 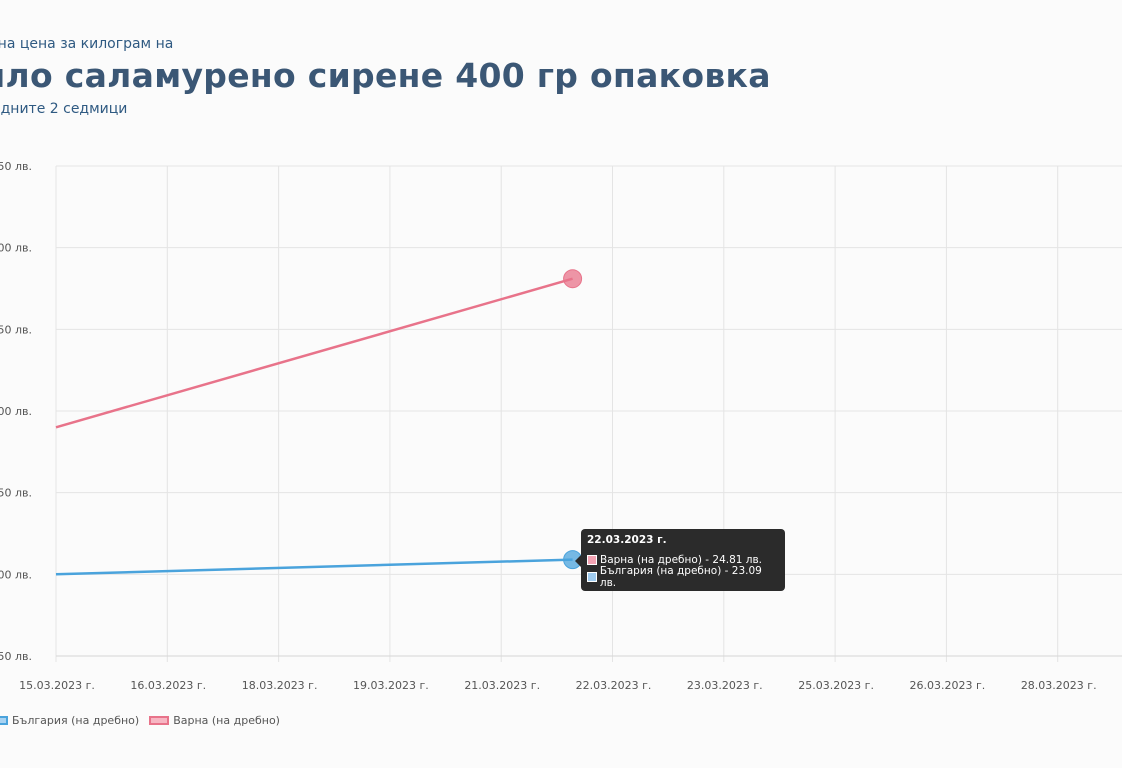 I want to click on legend-item-bulgaria: България (на дребно), so click(x=69, y=720).